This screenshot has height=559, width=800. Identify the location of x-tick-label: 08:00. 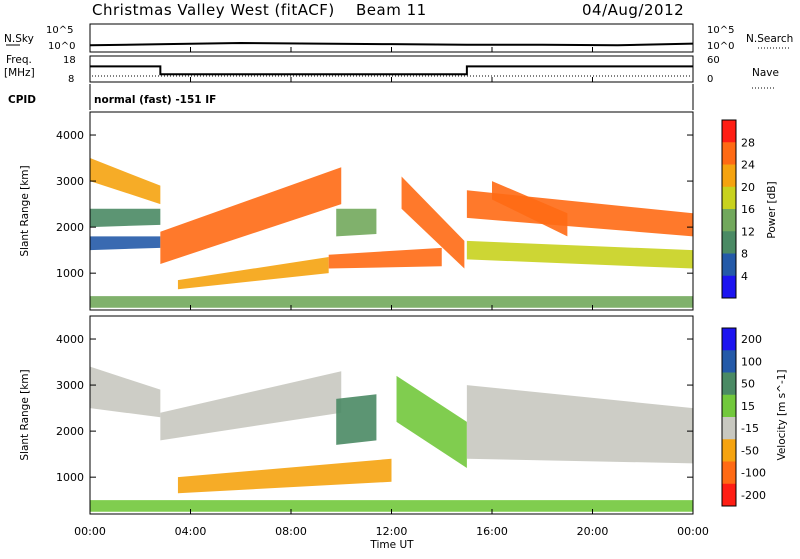
(291, 531).